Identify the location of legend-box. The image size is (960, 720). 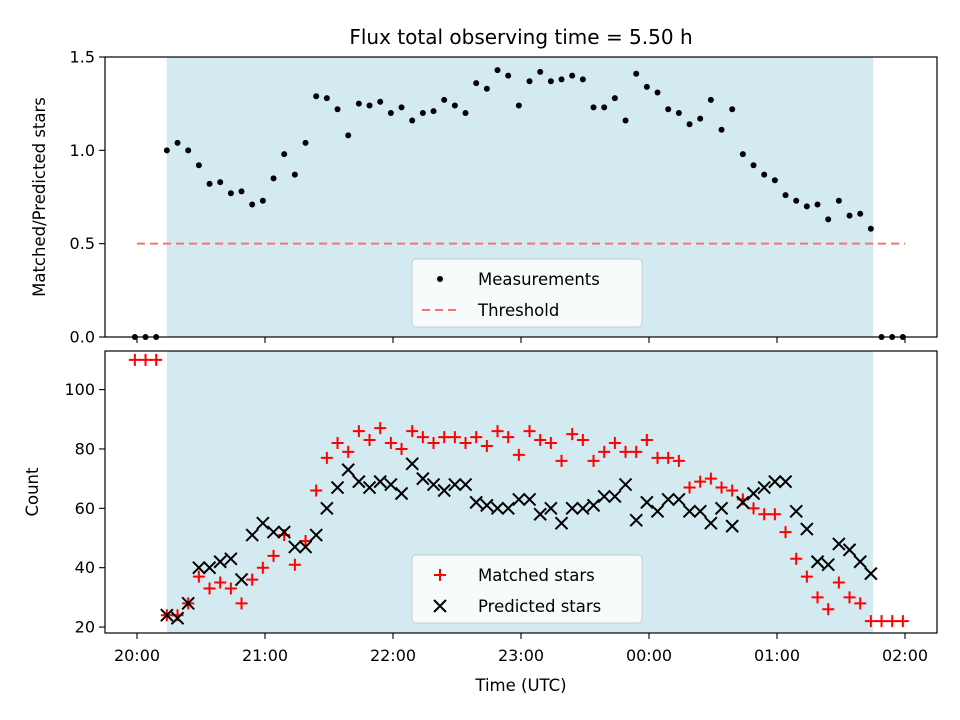
(527, 589).